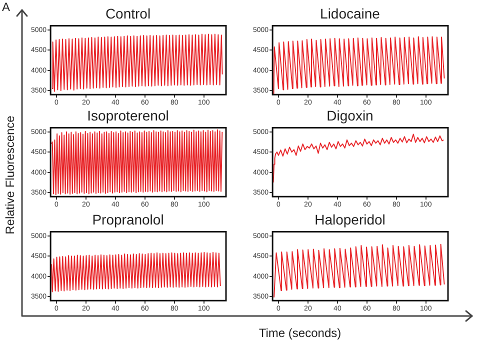 Image resolution: width=480 pixels, height=348 pixels. I want to click on text: A, so click(6, 7).